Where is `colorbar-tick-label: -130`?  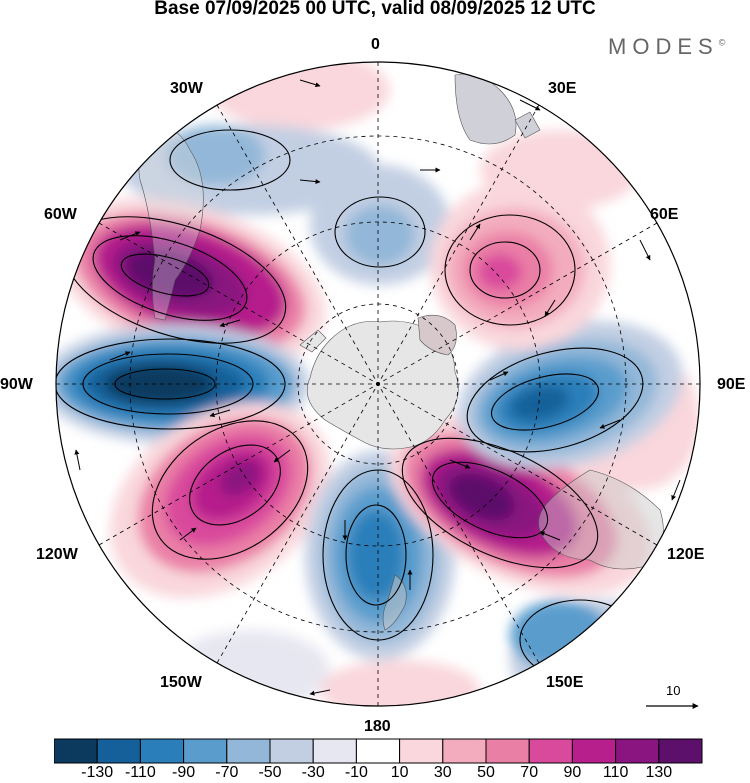
colorbar-tick-label: -130 is located at coordinates (97, 772).